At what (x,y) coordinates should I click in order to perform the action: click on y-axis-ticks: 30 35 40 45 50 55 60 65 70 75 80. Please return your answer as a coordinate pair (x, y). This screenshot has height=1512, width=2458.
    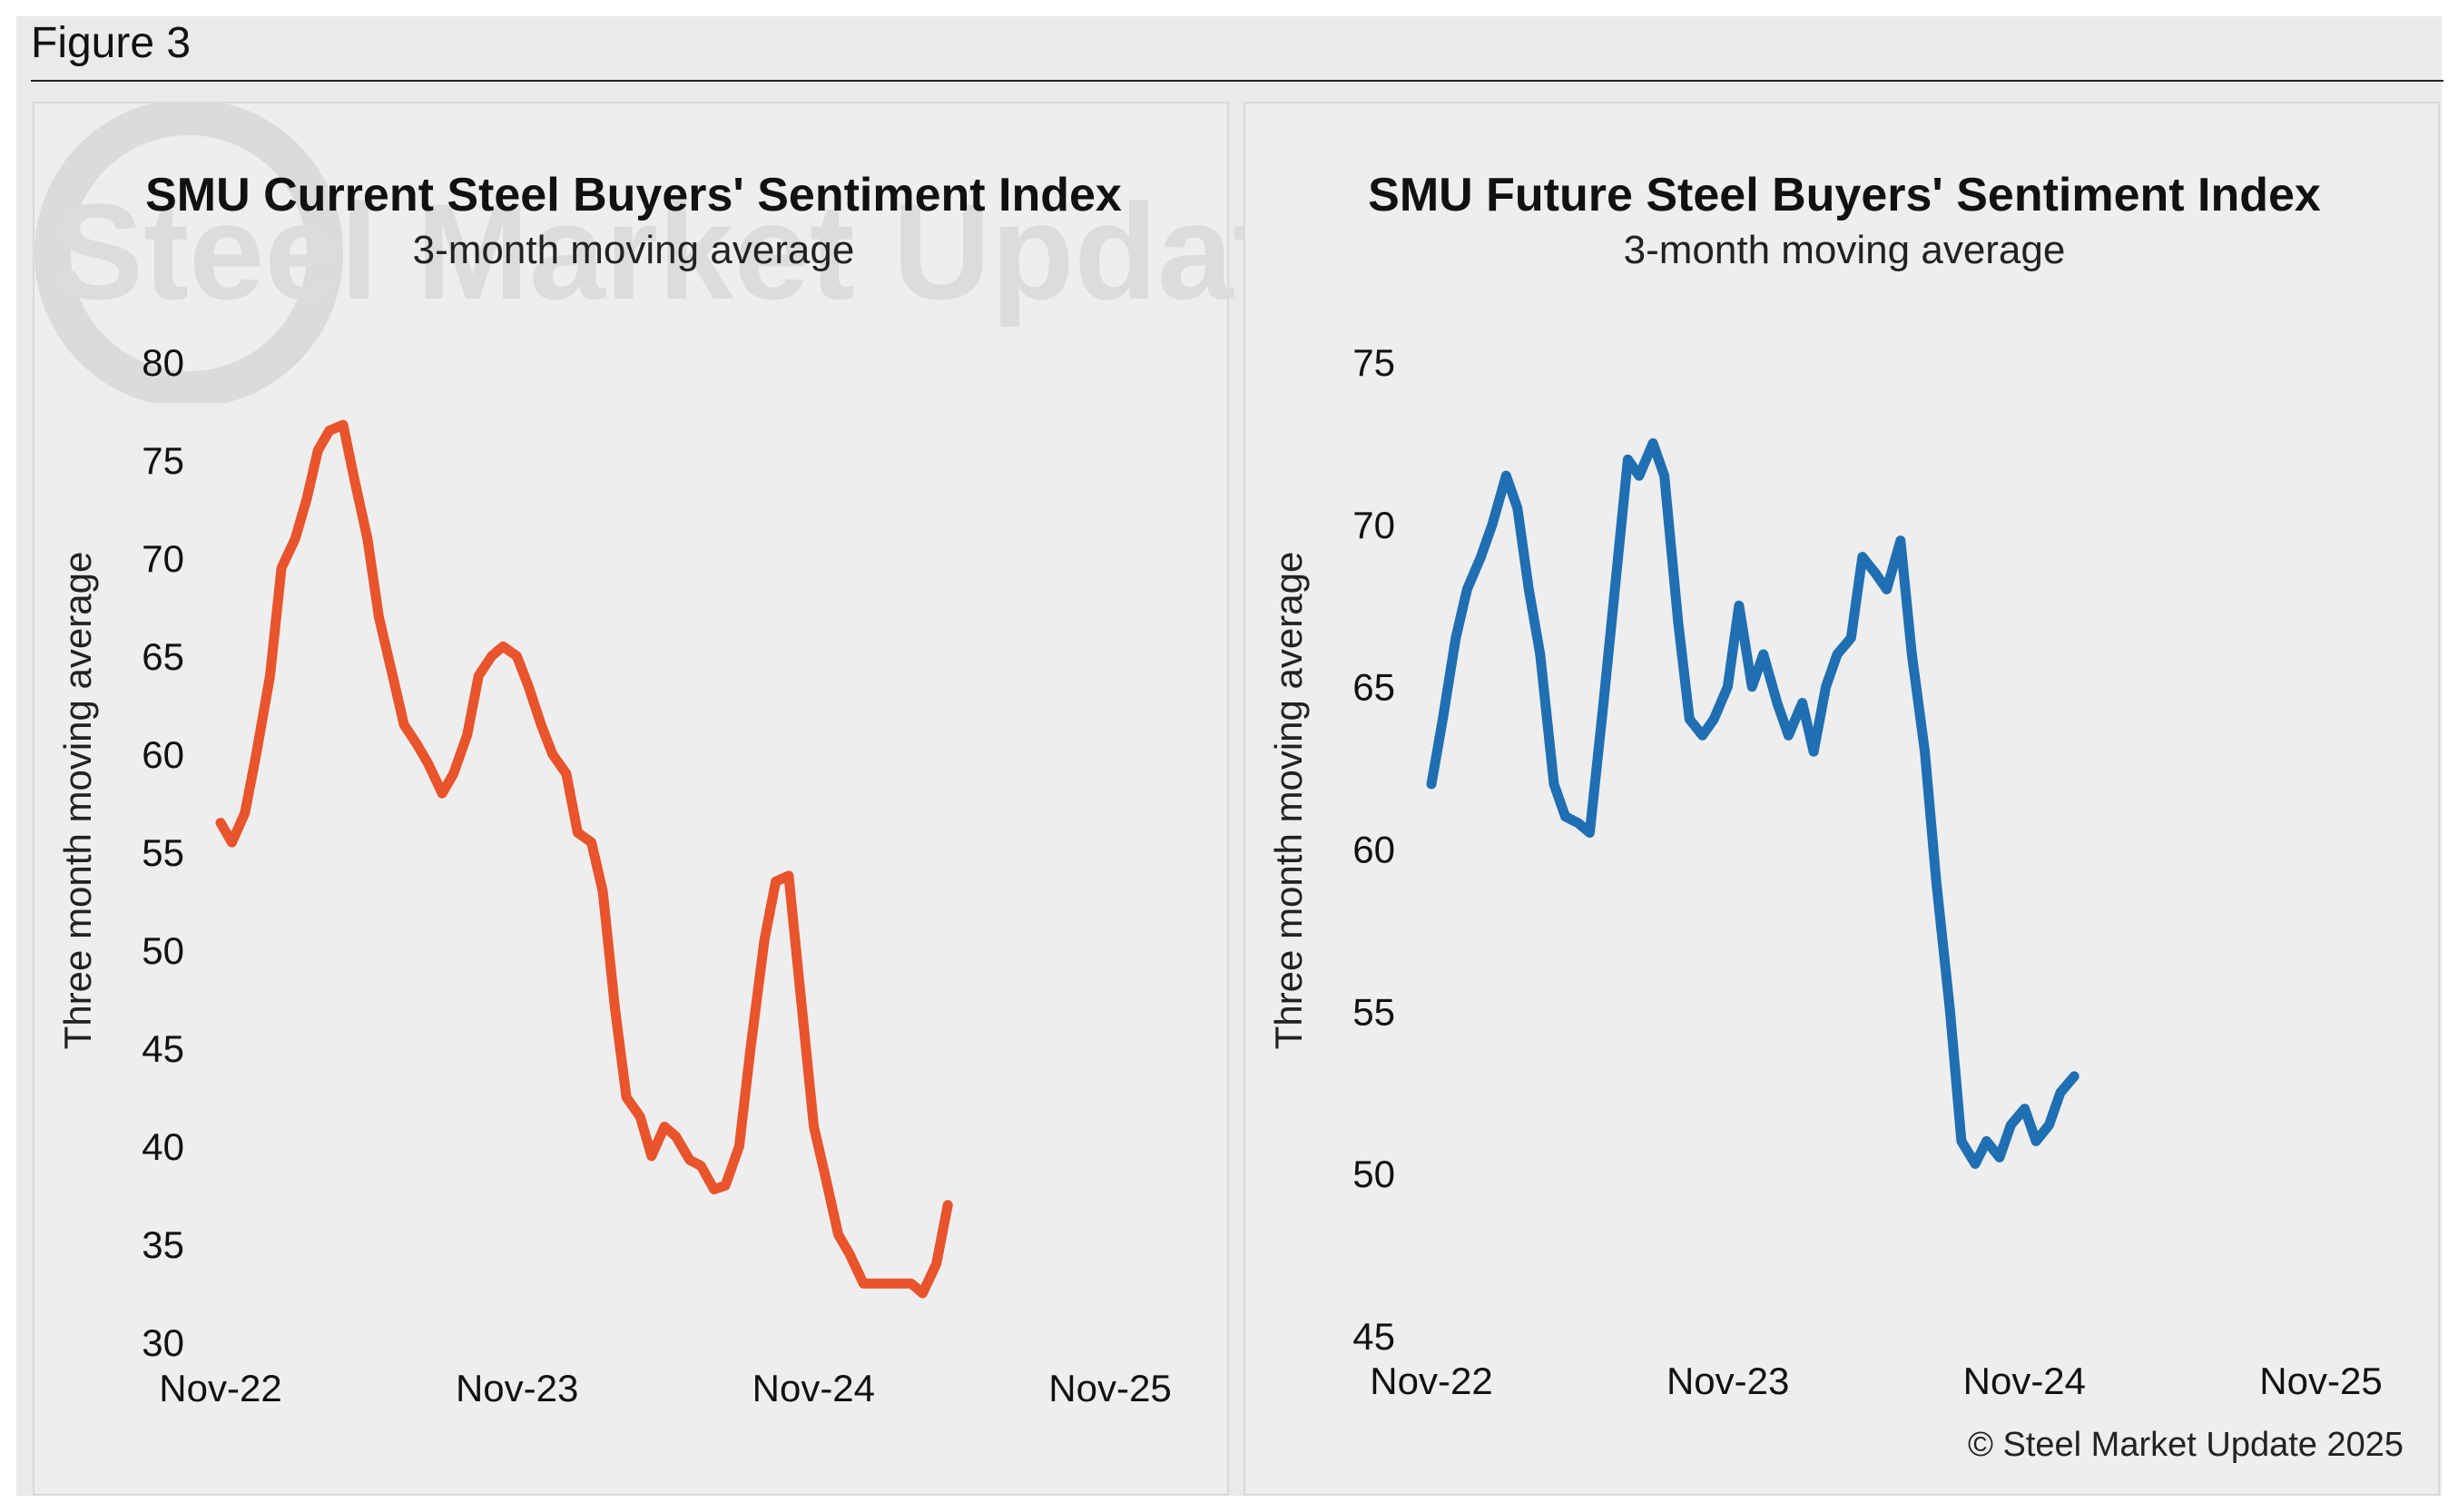
    Looking at the image, I should click on (163, 852).